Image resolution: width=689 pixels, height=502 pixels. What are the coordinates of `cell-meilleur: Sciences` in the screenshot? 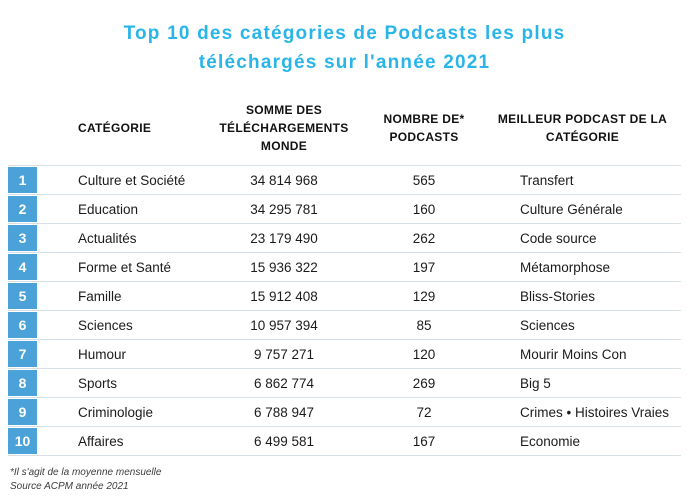 It's located at (547, 325).